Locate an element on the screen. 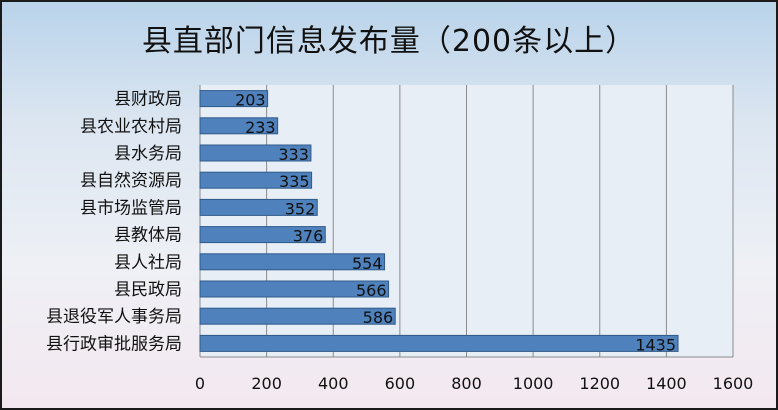 The width and height of the screenshot is (778, 410). data-label: 586 is located at coordinates (378, 317).